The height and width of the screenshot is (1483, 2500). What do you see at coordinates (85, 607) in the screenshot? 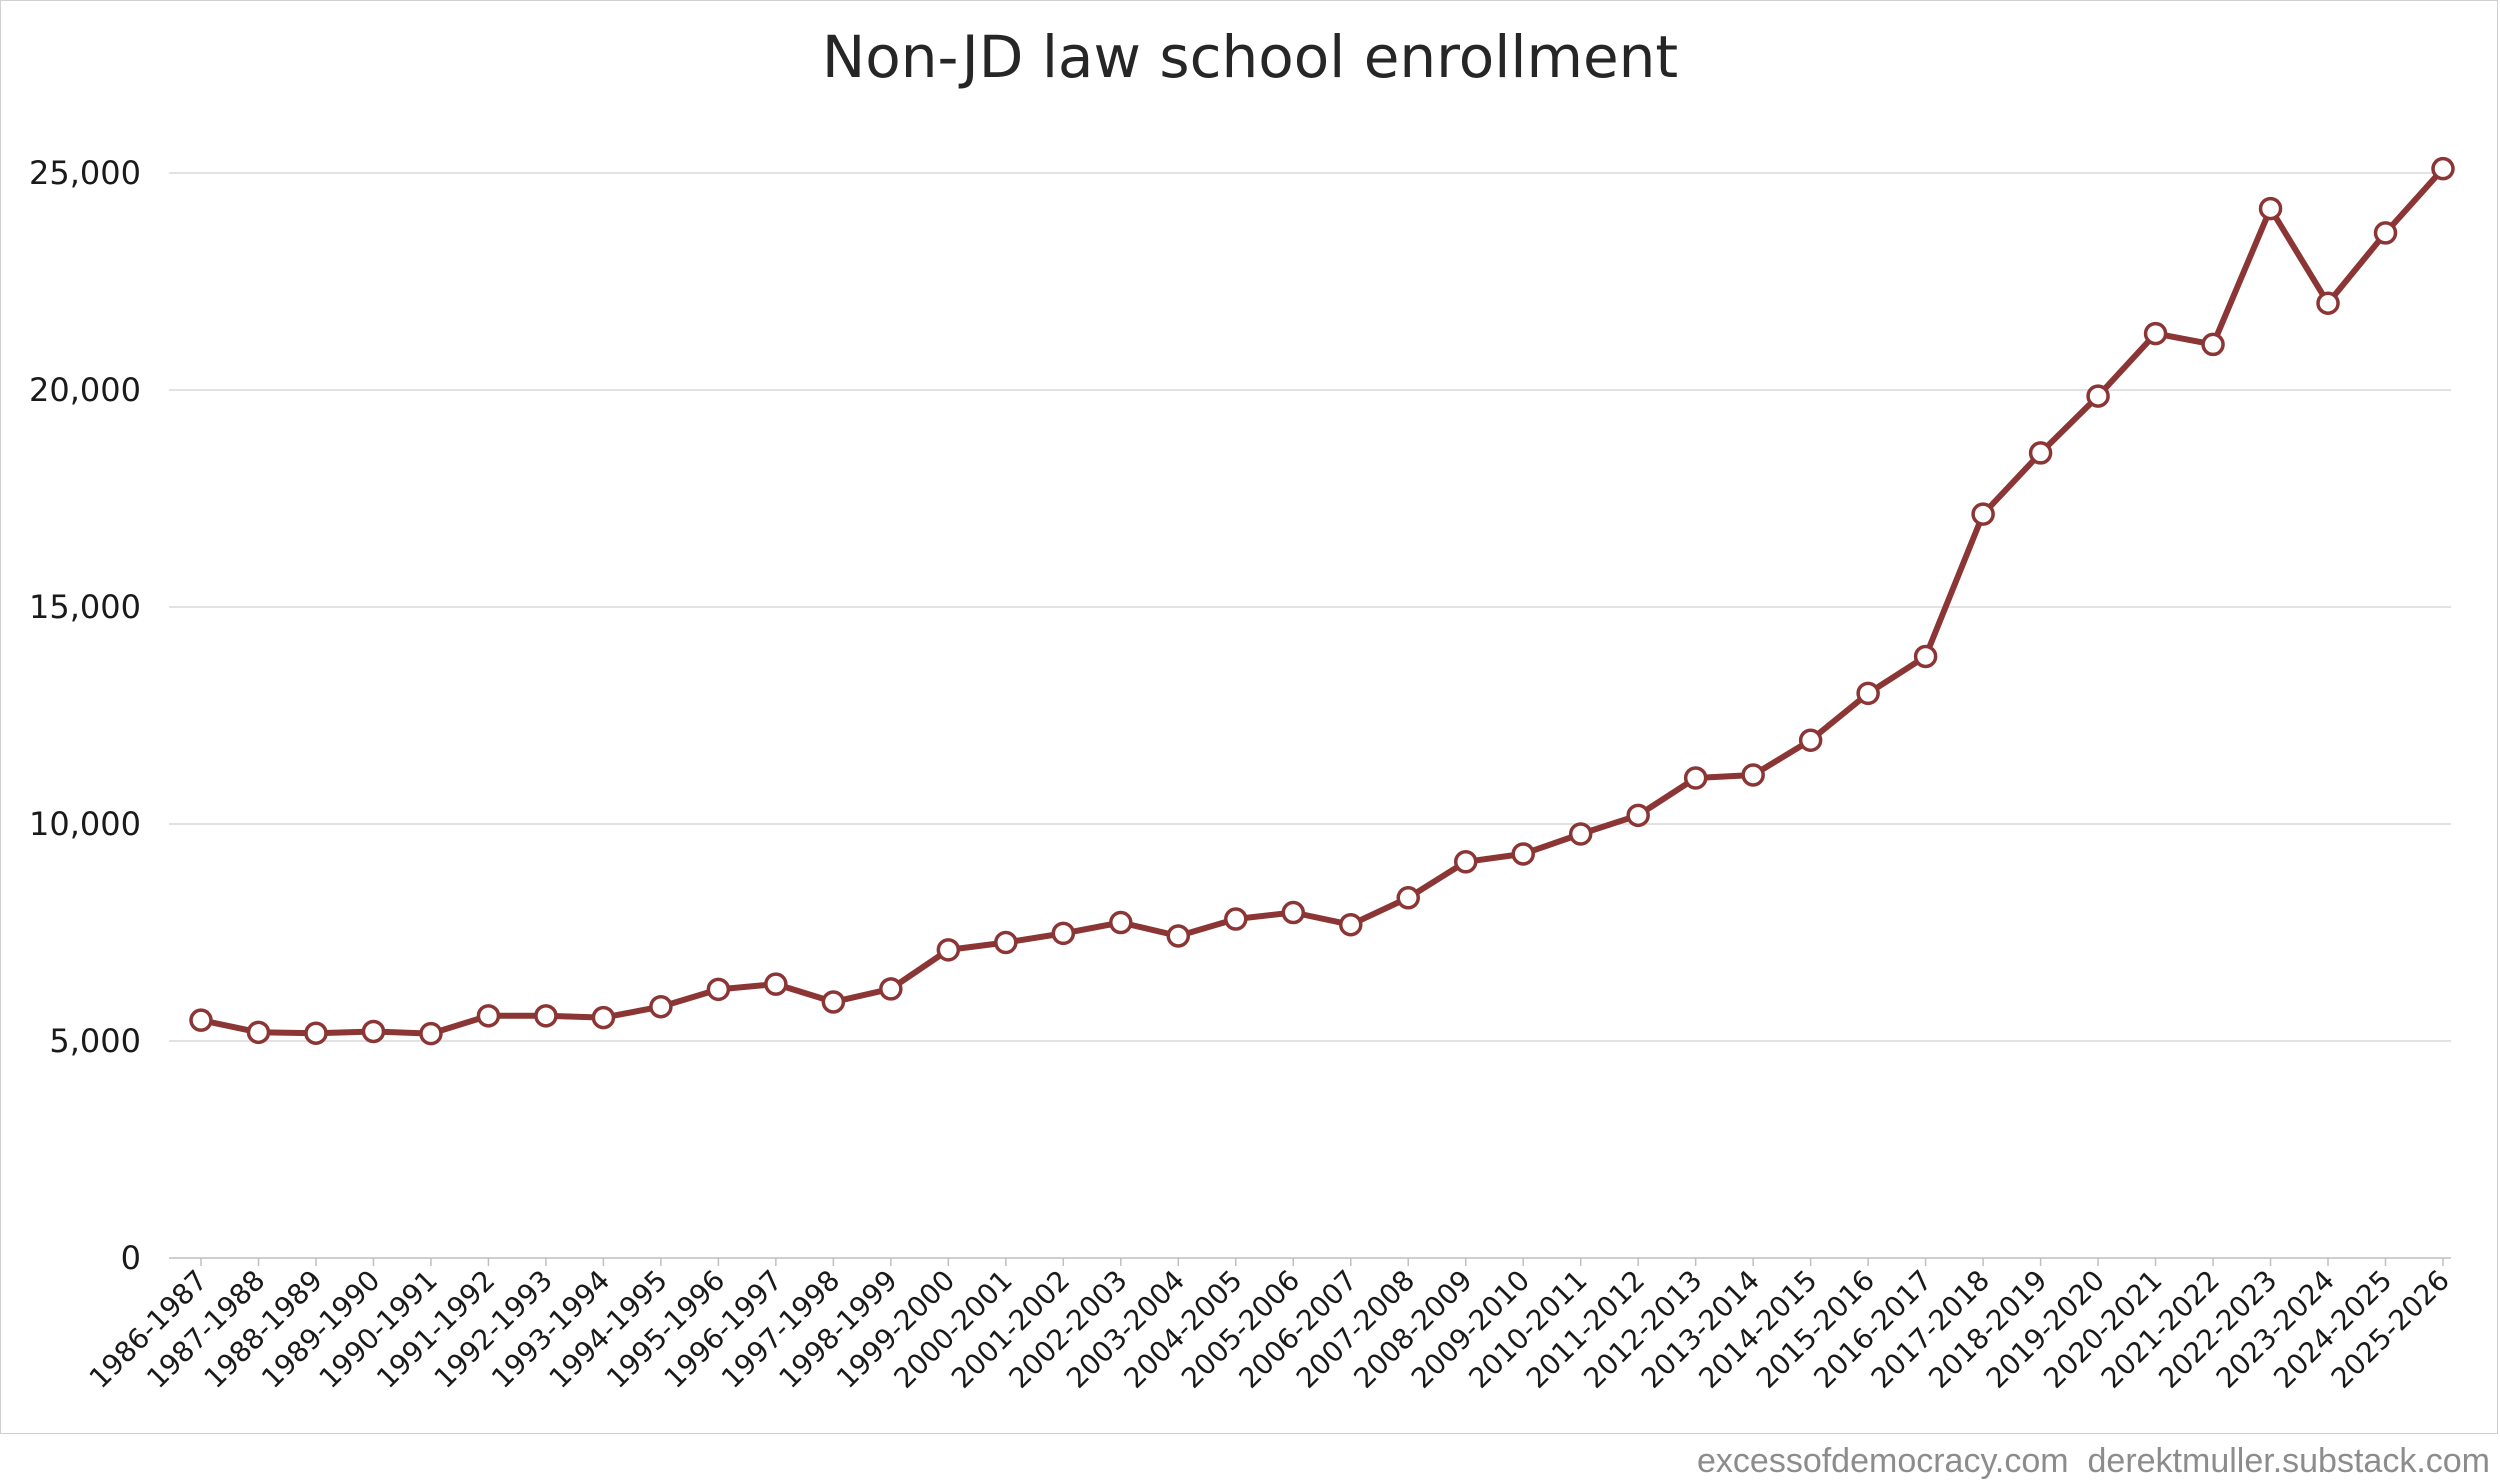
I see `y-tick-label: 15,000` at bounding box center [85, 607].